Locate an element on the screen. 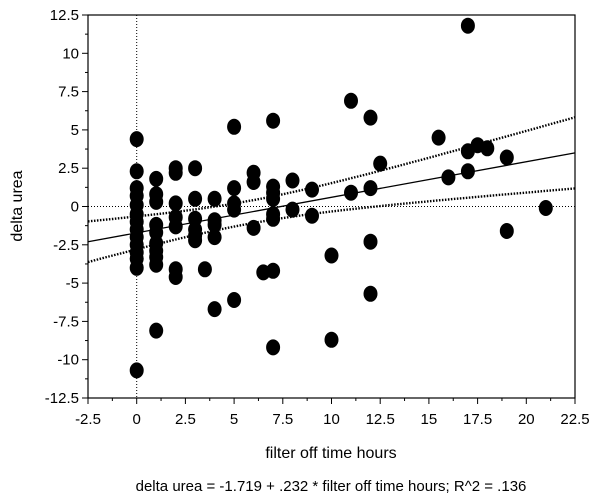  y-tick-label: 2.5 is located at coordinates (68, 168).